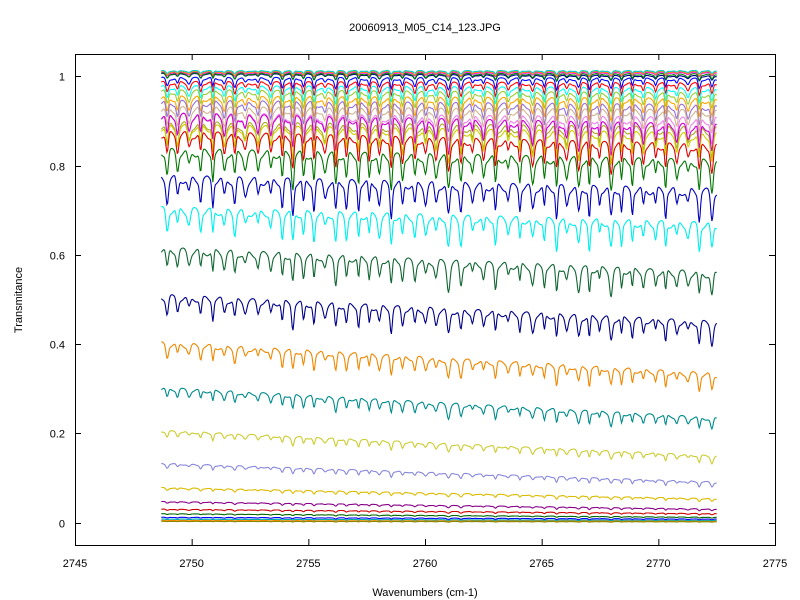 The image size is (800, 600). I want to click on x-tick-label: 2765, so click(541, 564).